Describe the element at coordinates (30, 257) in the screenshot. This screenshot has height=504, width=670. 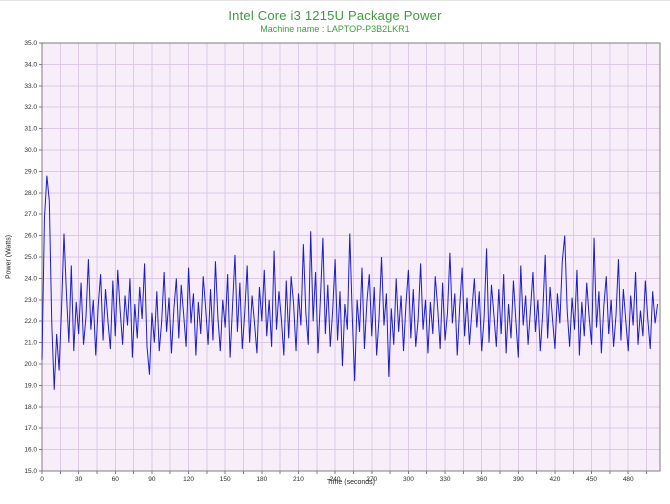
I see `y-tick-label: 25.0` at that location.